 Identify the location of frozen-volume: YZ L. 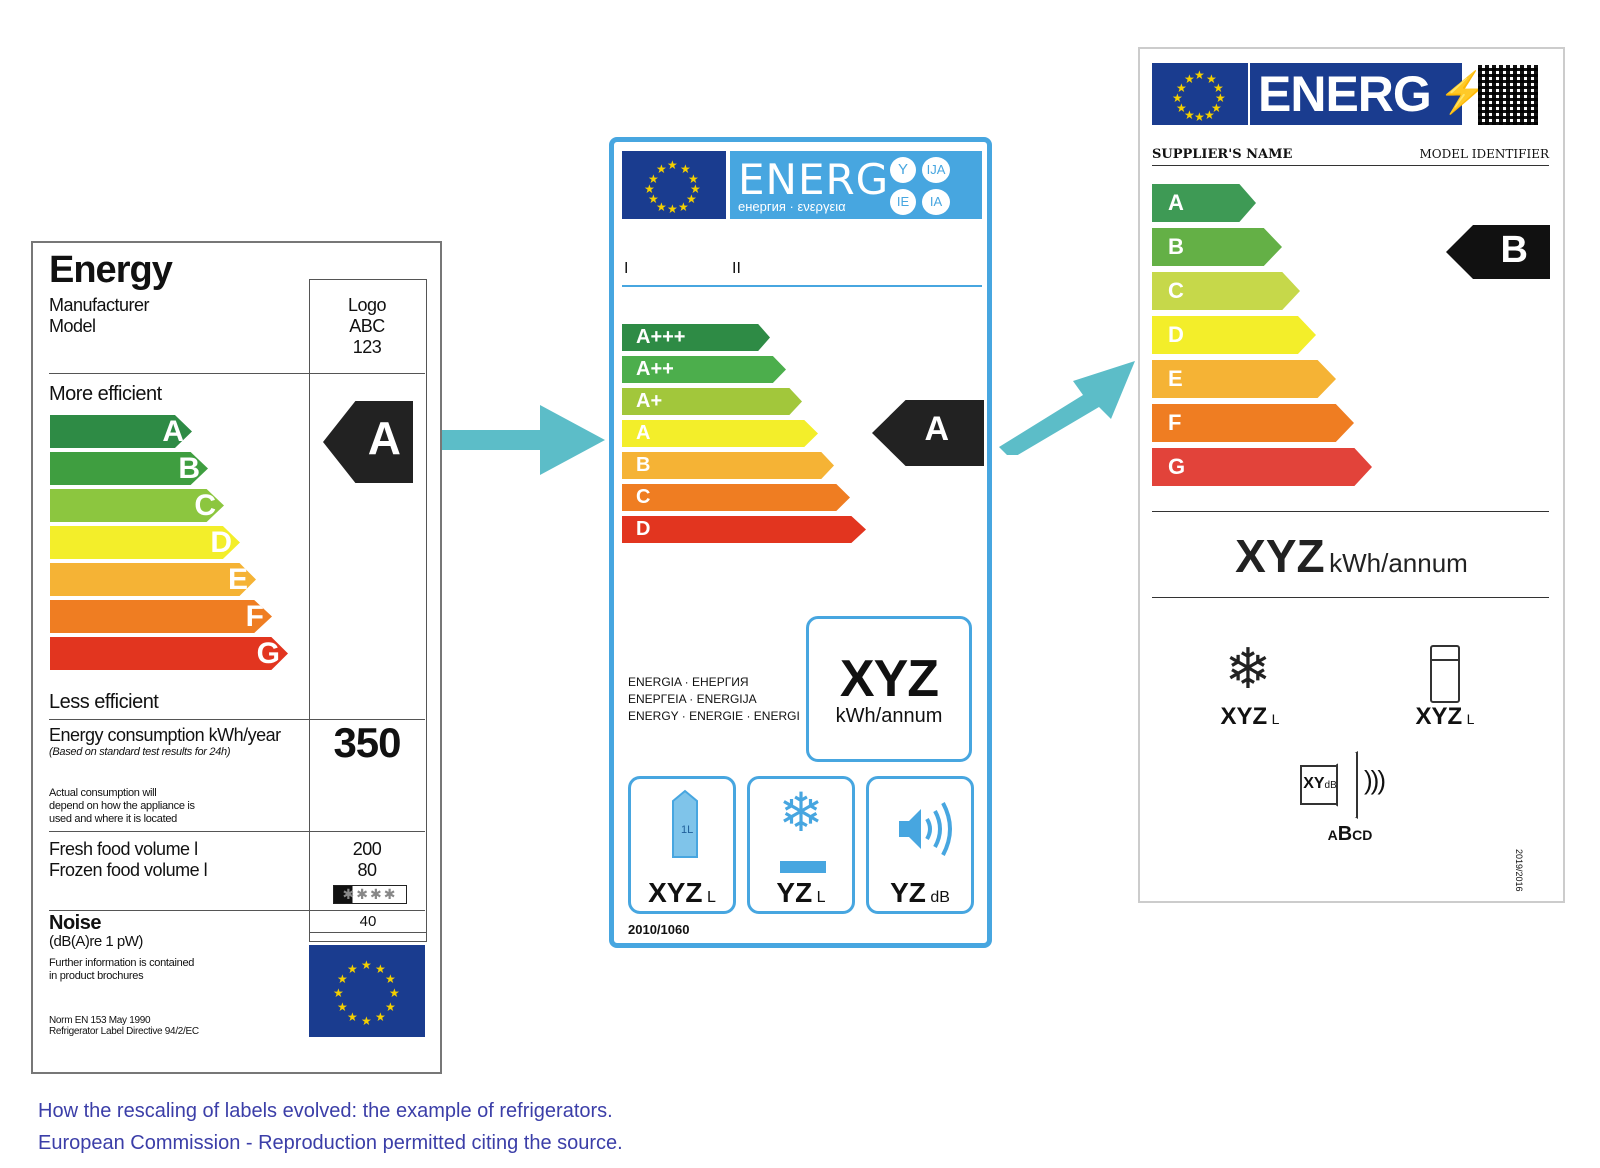
(801, 892).